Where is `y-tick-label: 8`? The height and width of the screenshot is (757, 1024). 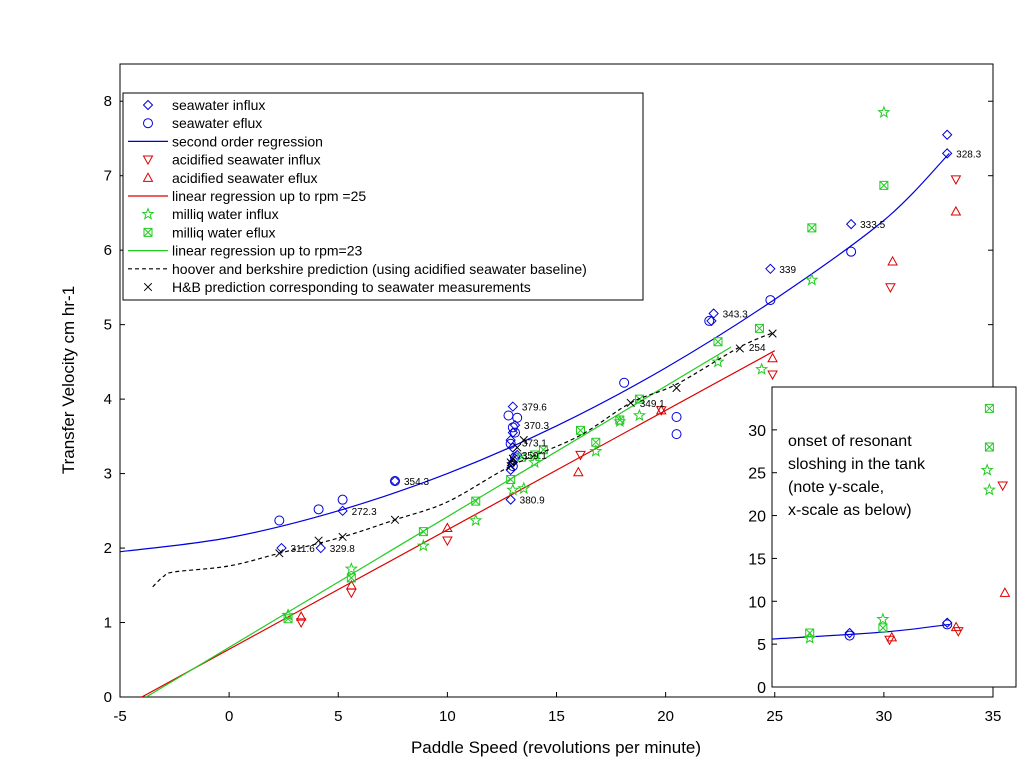 y-tick-label: 8 is located at coordinates (108, 101).